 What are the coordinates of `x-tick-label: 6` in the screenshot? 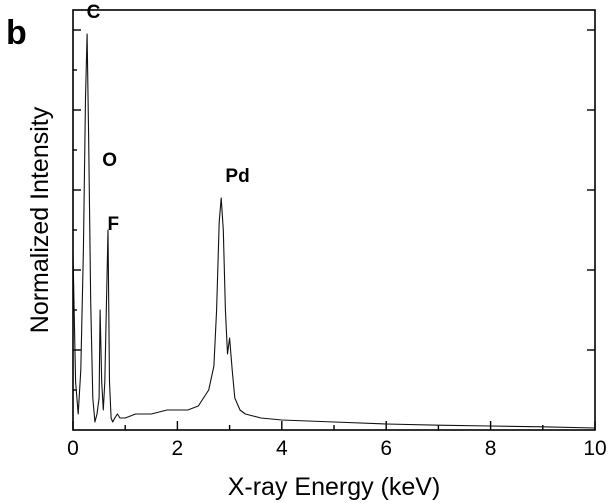 It's located at (386, 448).